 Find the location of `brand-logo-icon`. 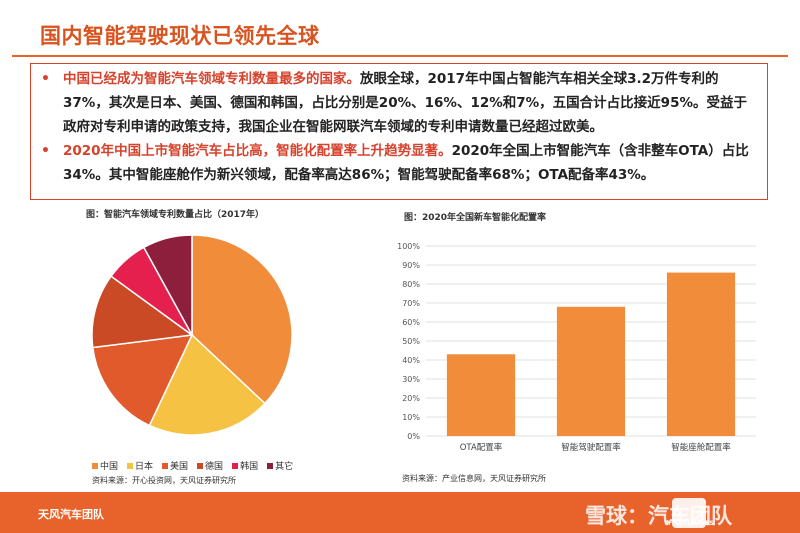

brand-logo-icon is located at coordinates (689, 513).